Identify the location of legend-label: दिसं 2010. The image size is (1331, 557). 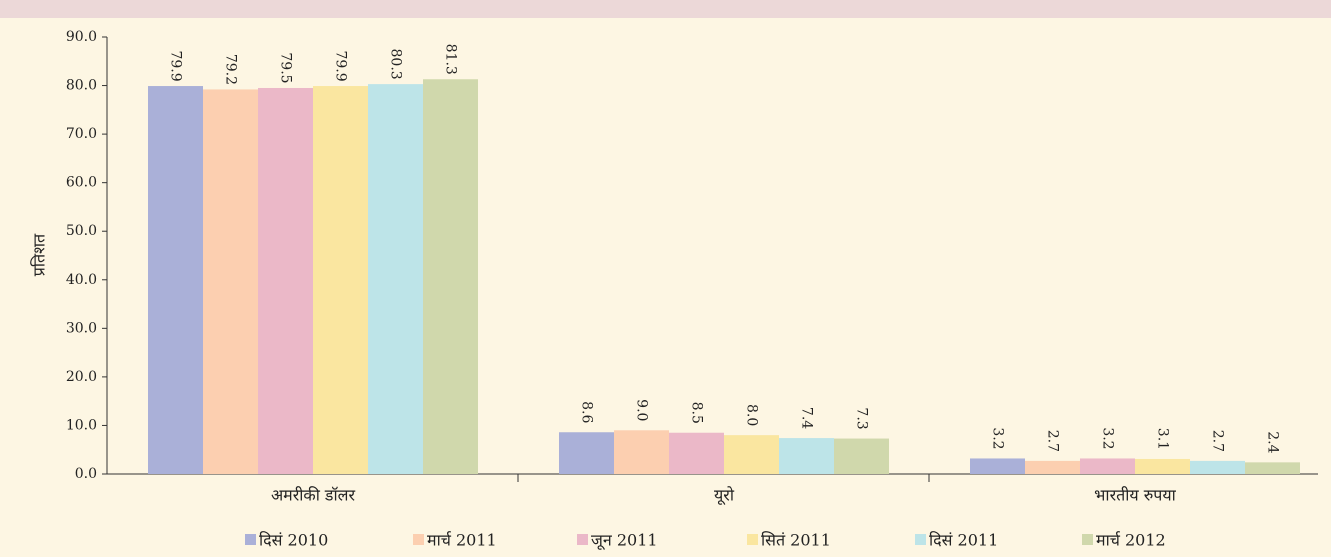
(293, 540).